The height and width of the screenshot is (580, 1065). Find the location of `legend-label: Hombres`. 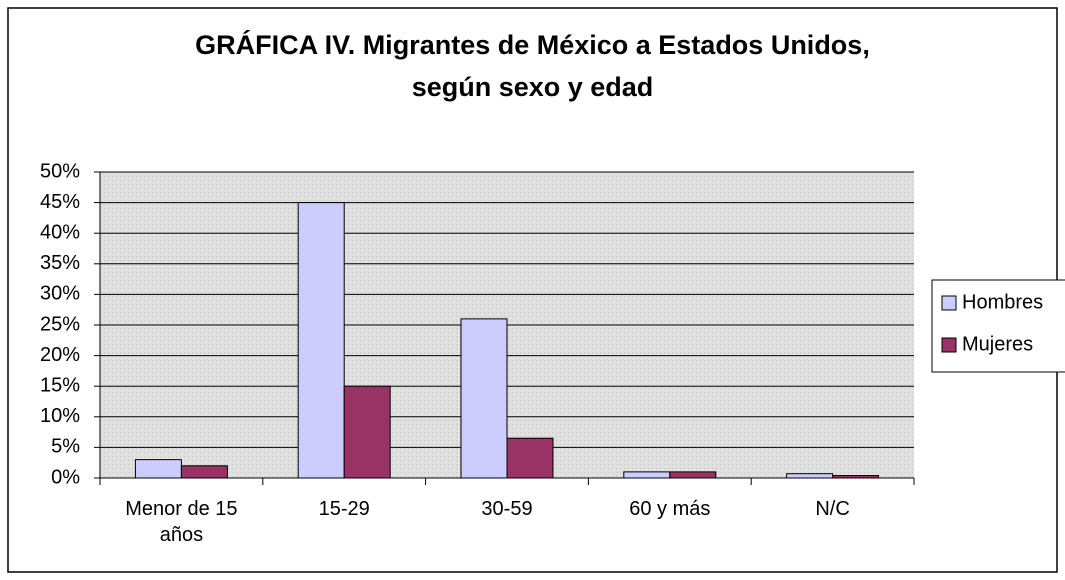

legend-label: Hombres is located at coordinates (1002, 302).